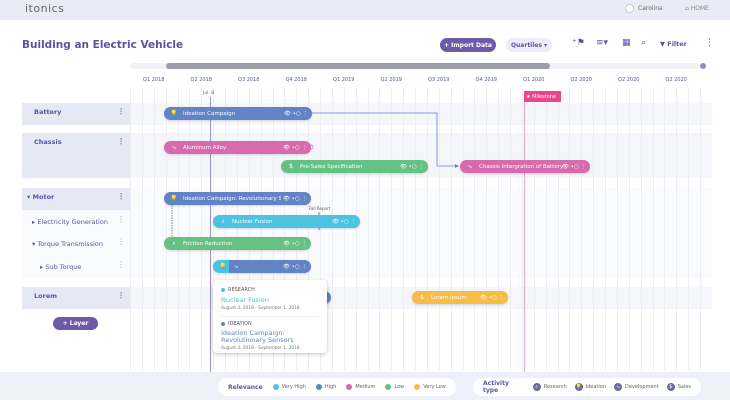 This screenshot has width=730, height=400. What do you see at coordinates (703, 66) in the screenshot?
I see `scroll-settings-icon` at bounding box center [703, 66].